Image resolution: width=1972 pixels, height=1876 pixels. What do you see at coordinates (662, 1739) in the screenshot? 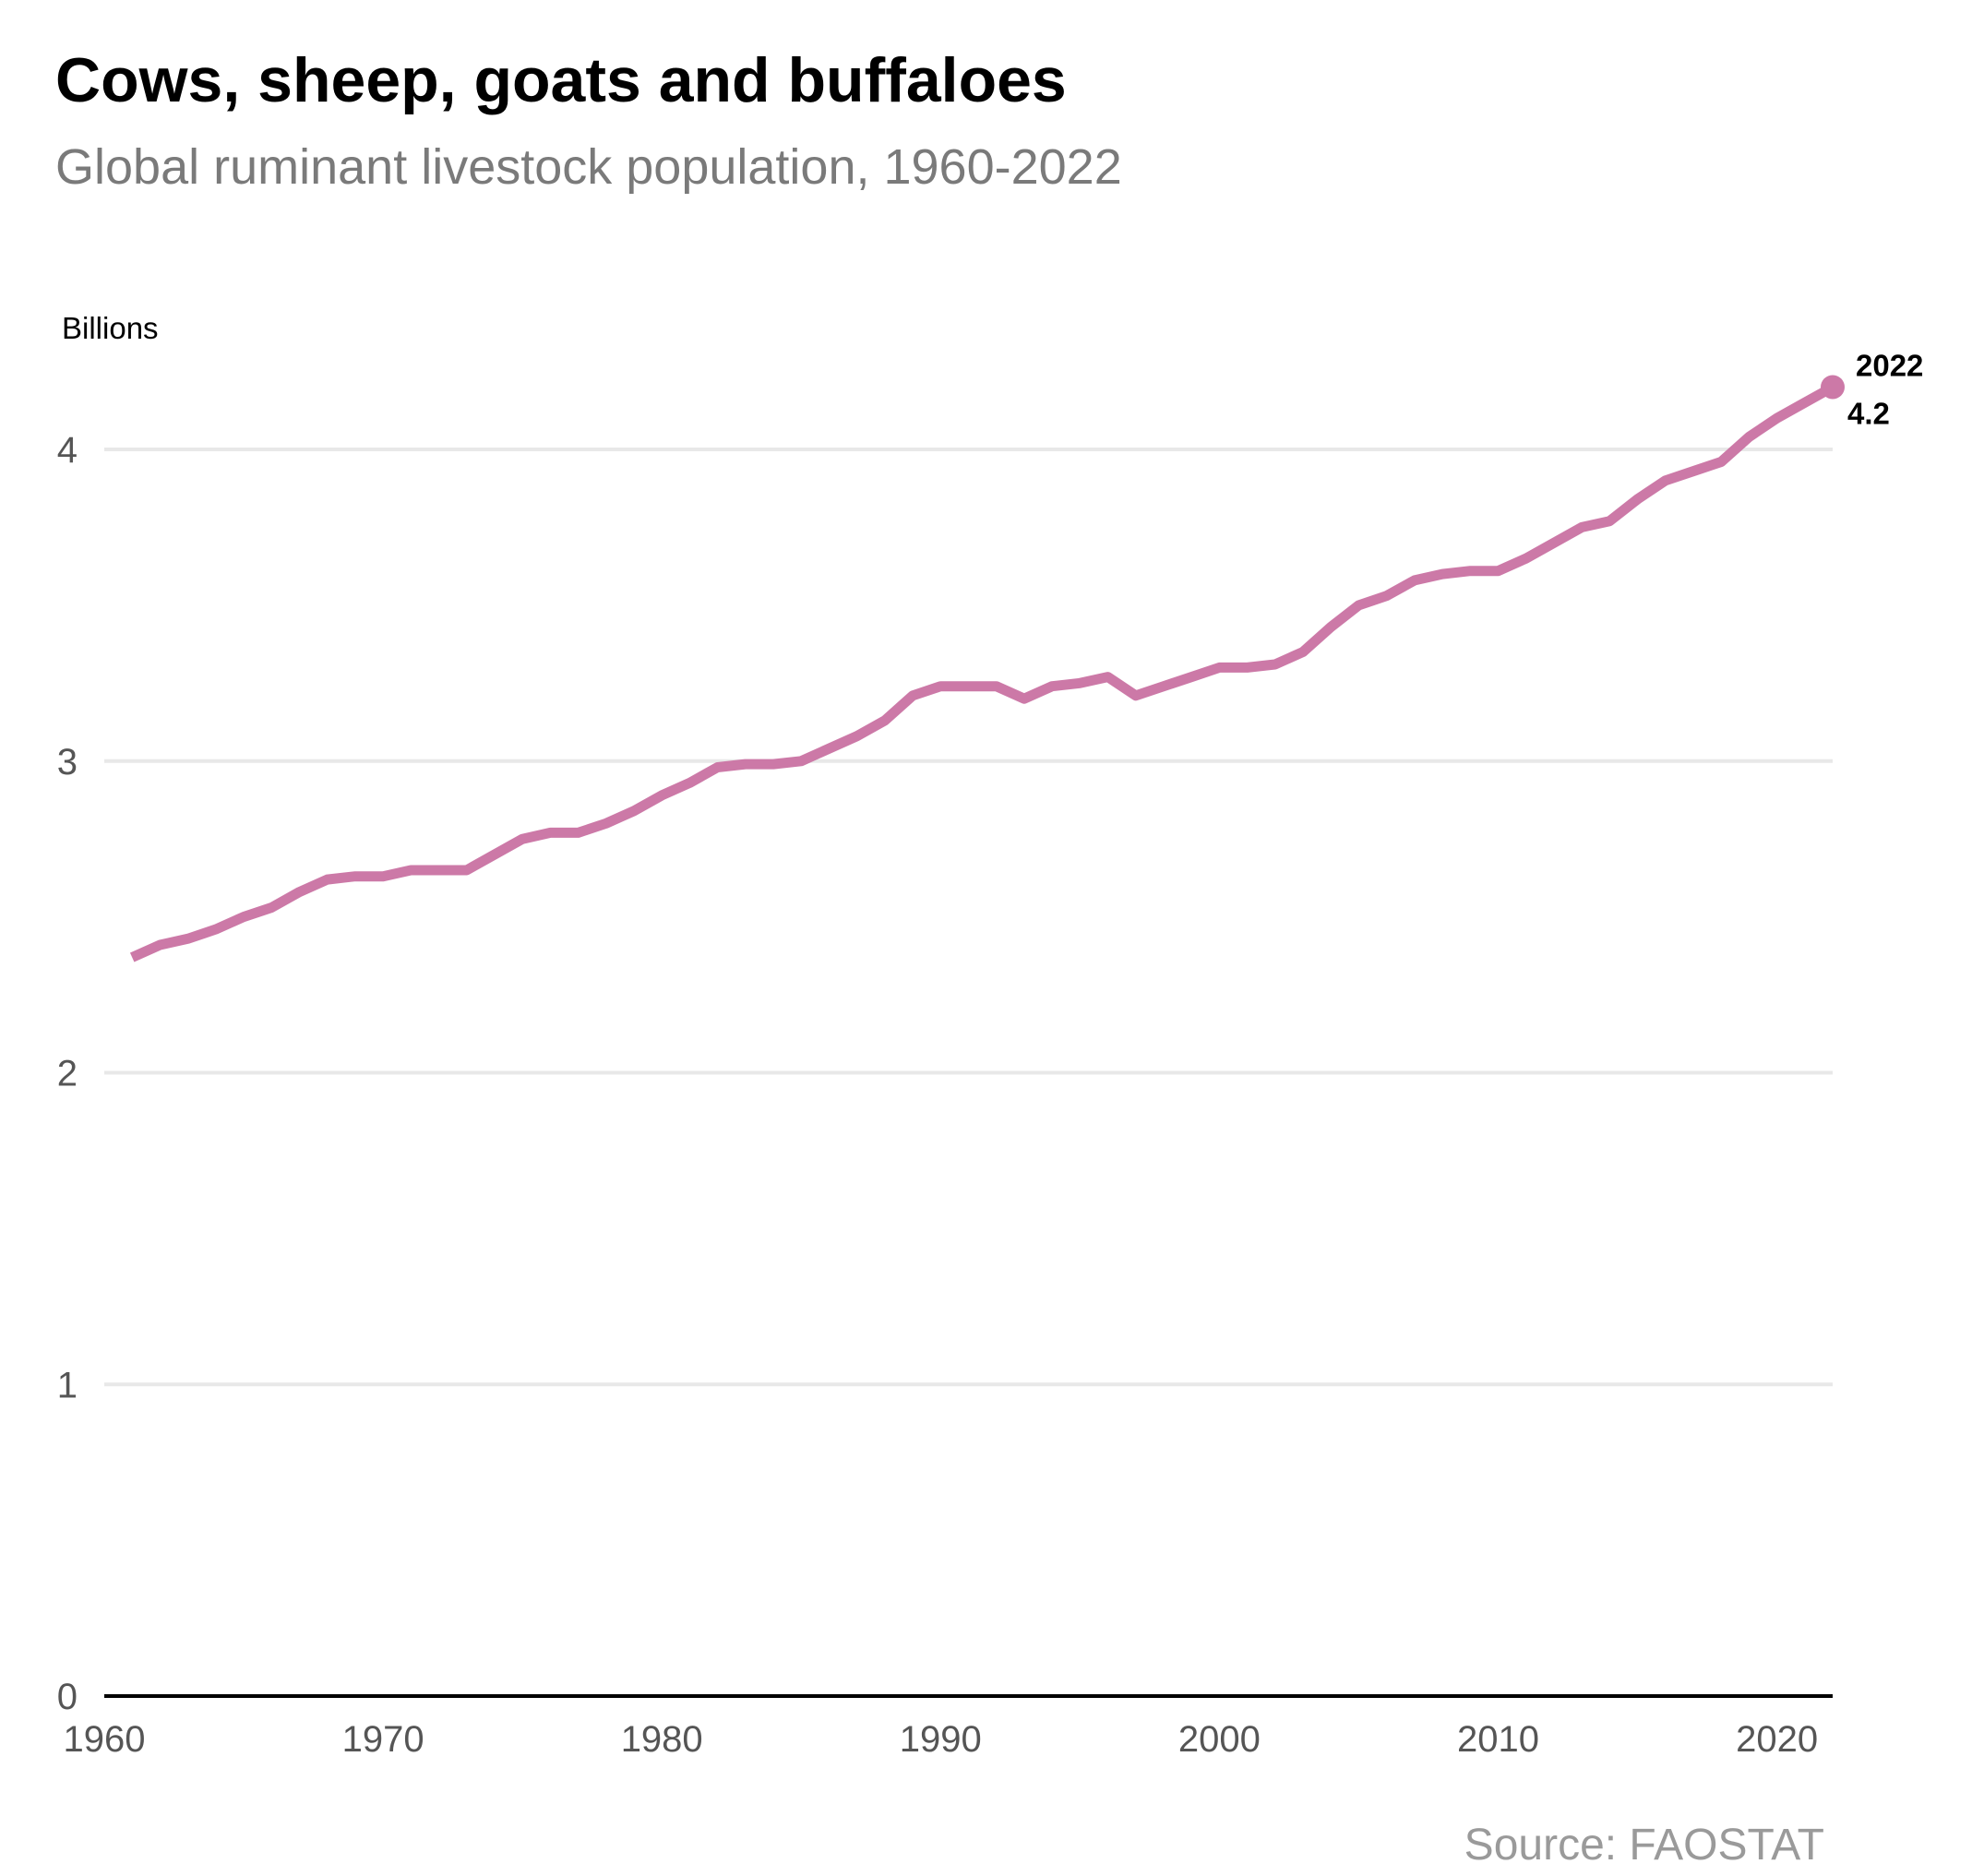
I see `x-tick-label: 1980` at bounding box center [662, 1739].